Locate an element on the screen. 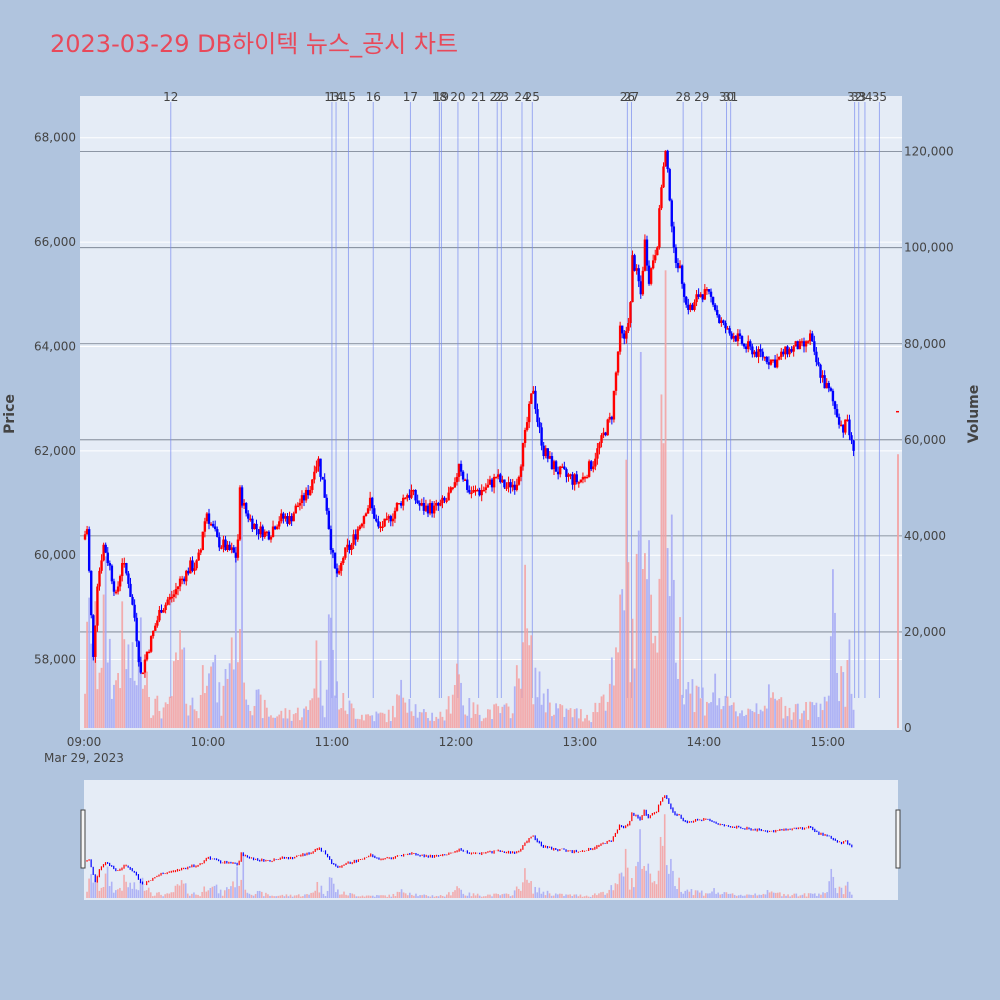 This screenshot has height=1000, width=1000. volume-axis: 0 20,000 40,000 60,000 80,000 100,000 120,000 is located at coordinates (929, 440).